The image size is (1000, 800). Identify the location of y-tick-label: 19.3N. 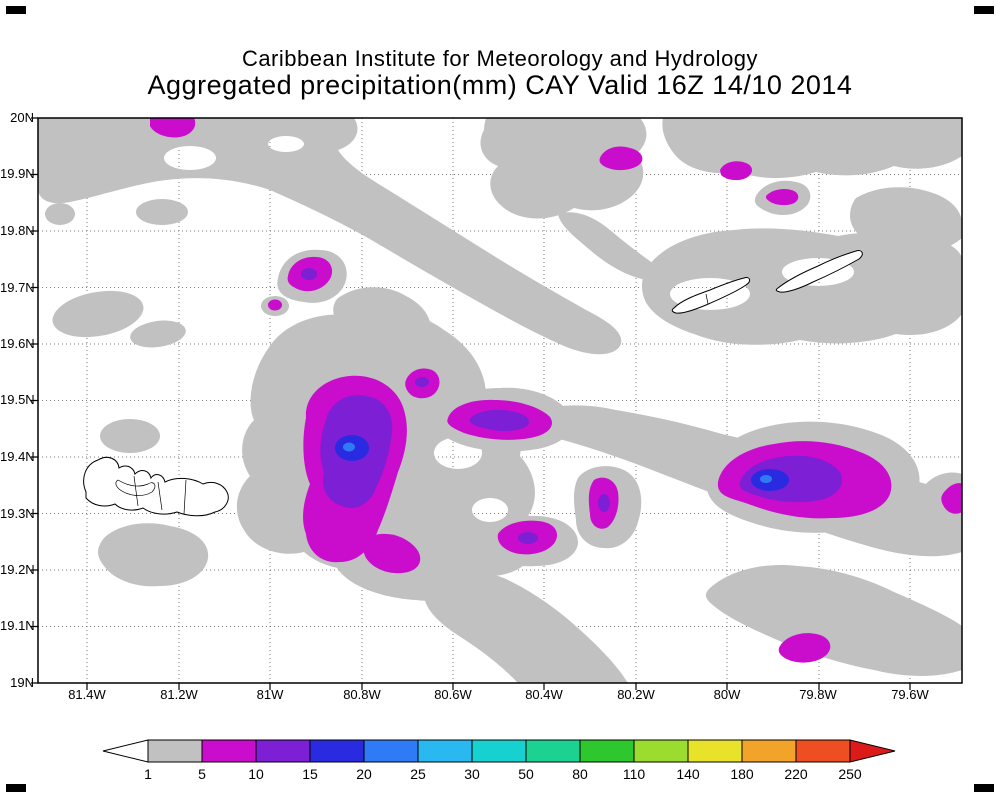
(17, 513).